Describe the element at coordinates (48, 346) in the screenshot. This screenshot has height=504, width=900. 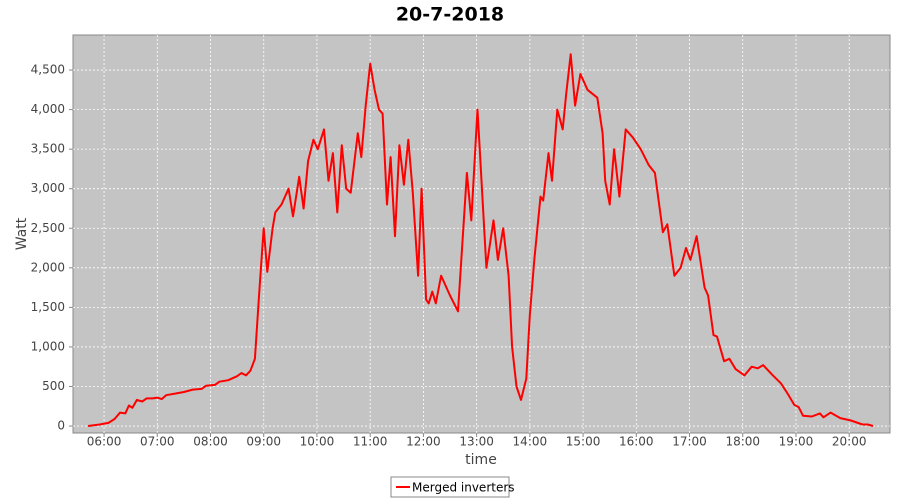
I see `y-tick-label: 1,000` at that location.